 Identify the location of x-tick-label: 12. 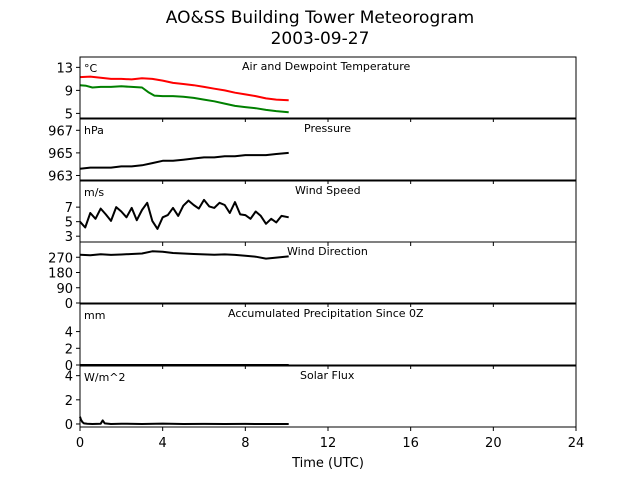
(328, 443).